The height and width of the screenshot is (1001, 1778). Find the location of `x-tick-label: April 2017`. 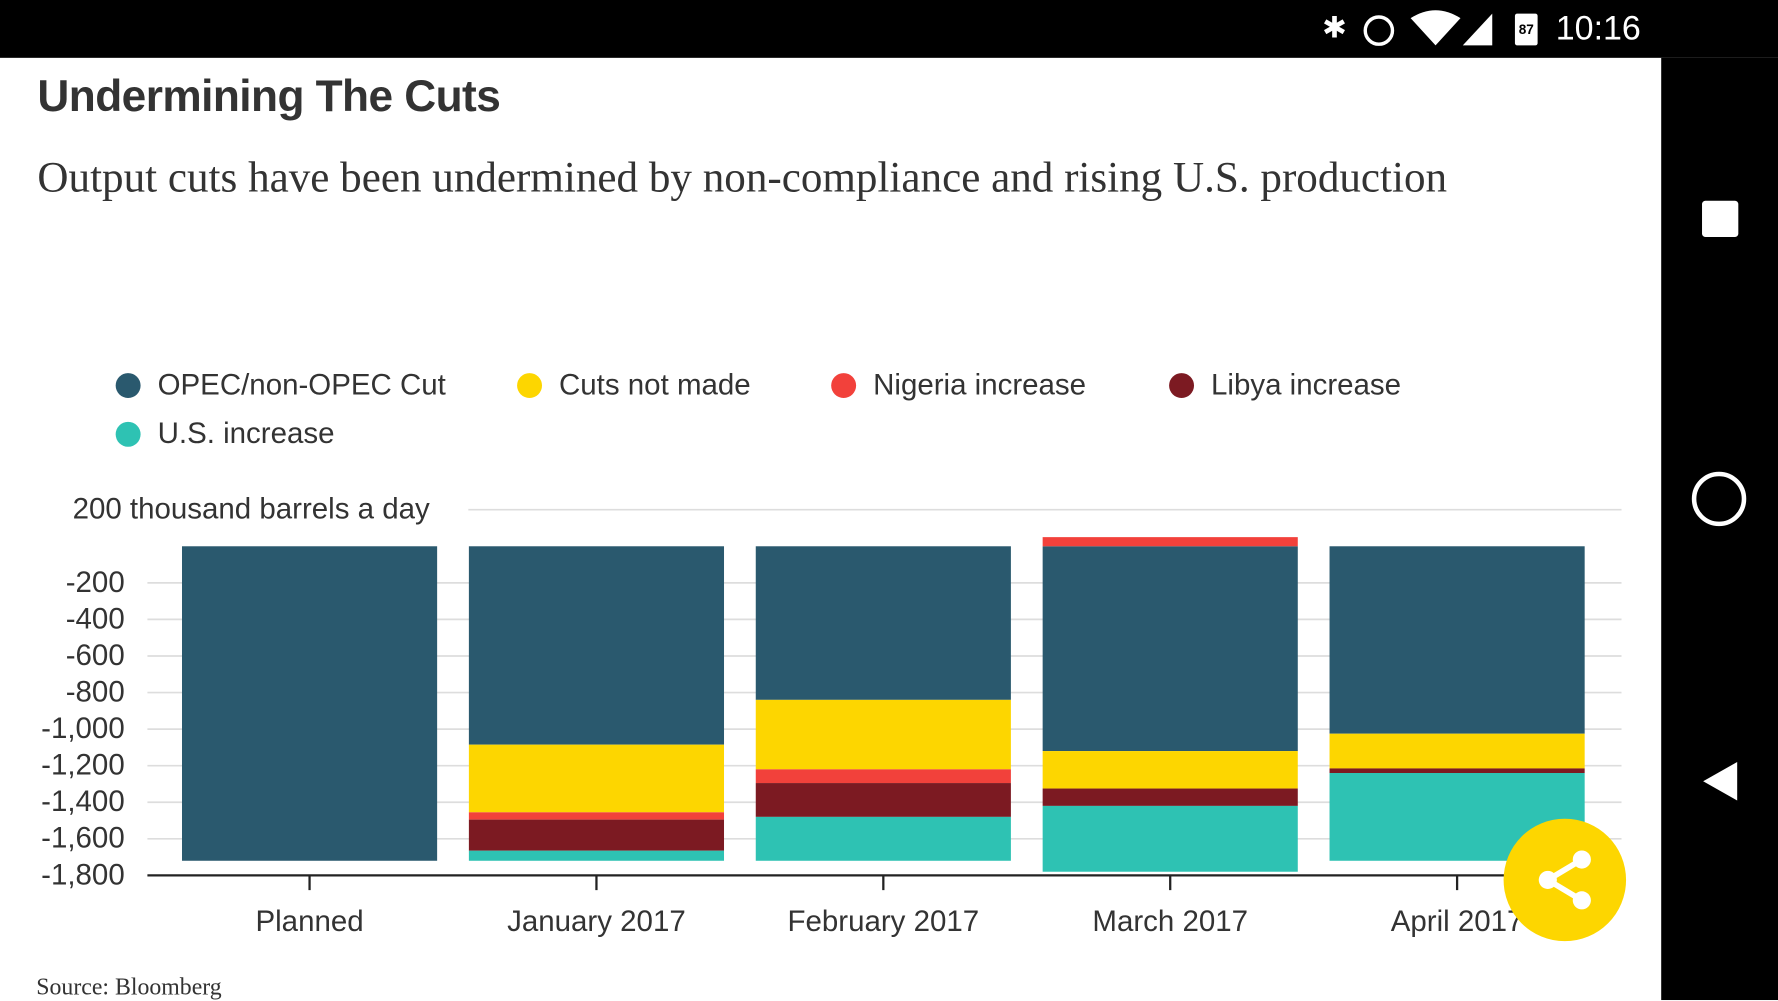

x-tick-label: April 2017 is located at coordinates (1457, 921).